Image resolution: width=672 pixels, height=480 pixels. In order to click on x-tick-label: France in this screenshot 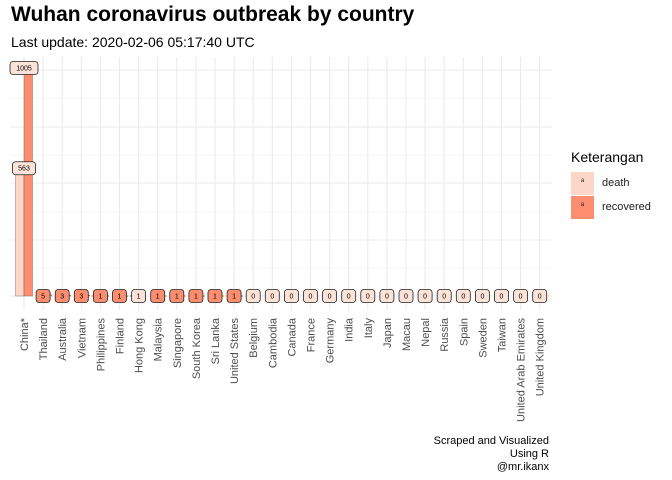, I will do `click(312, 335)`.